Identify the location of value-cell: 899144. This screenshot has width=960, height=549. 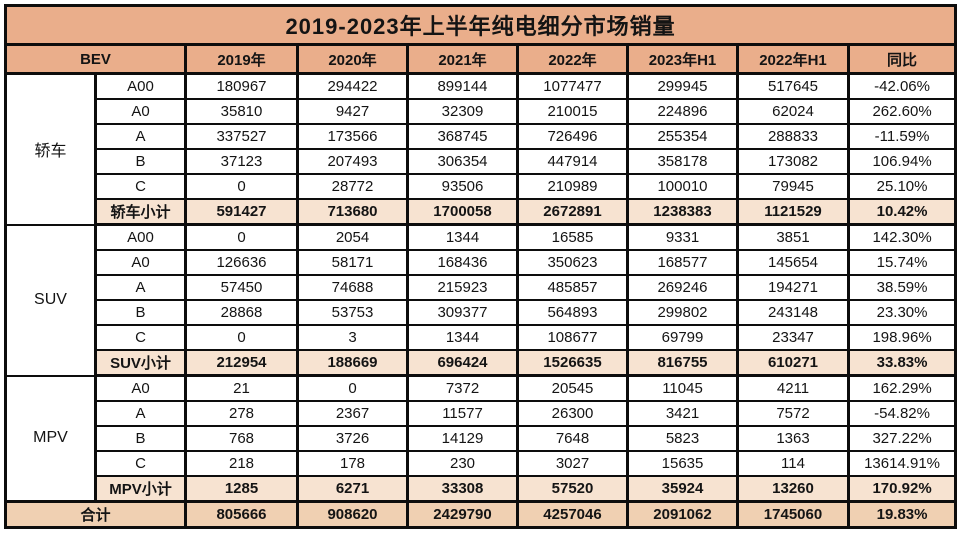
(462, 86).